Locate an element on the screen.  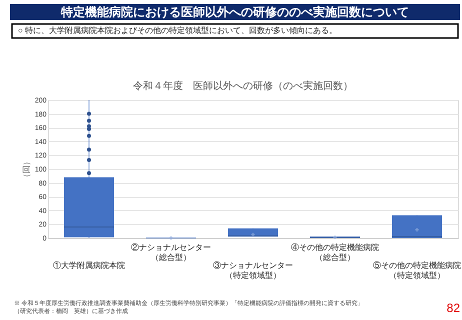
x-tick-label: ⑤その他の特定機能病院（特定領域型） is located at coordinates (417, 270).